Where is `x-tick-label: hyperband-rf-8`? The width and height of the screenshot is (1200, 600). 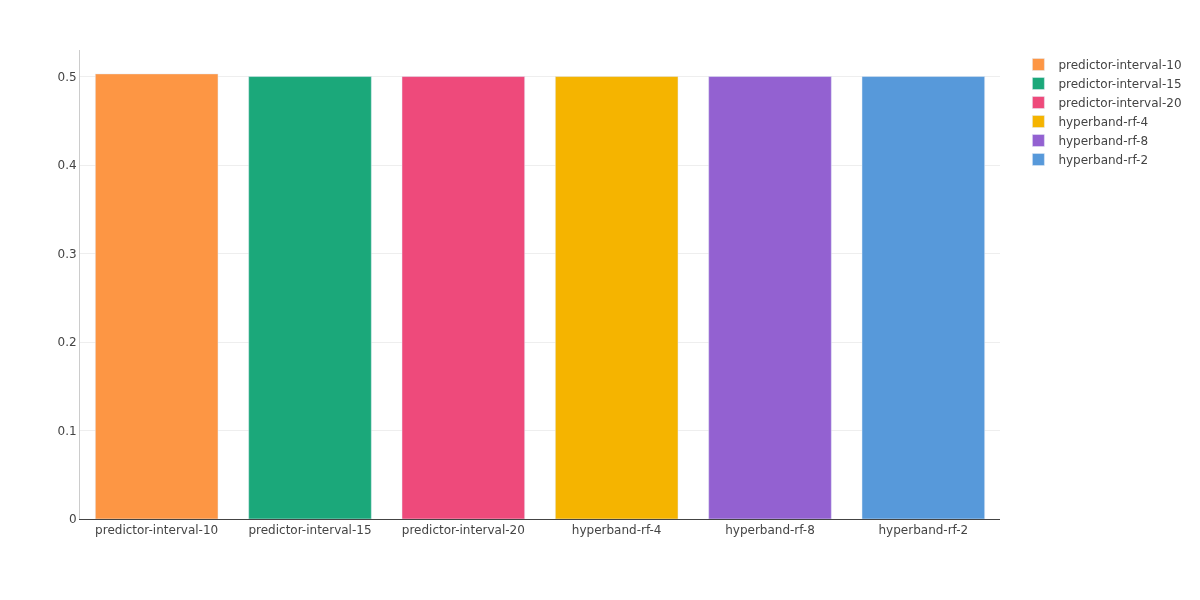 x-tick-label: hyperband-rf-8 is located at coordinates (770, 530).